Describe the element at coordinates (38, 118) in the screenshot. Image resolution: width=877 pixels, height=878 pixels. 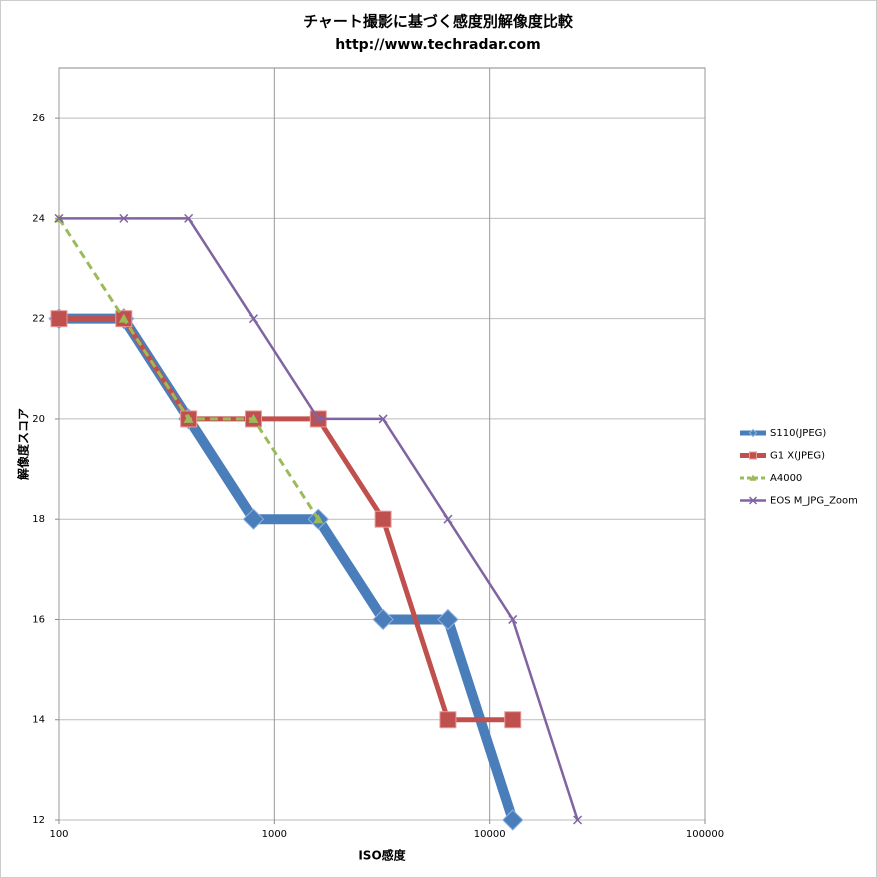
I see `y-tick-label: 26` at that location.